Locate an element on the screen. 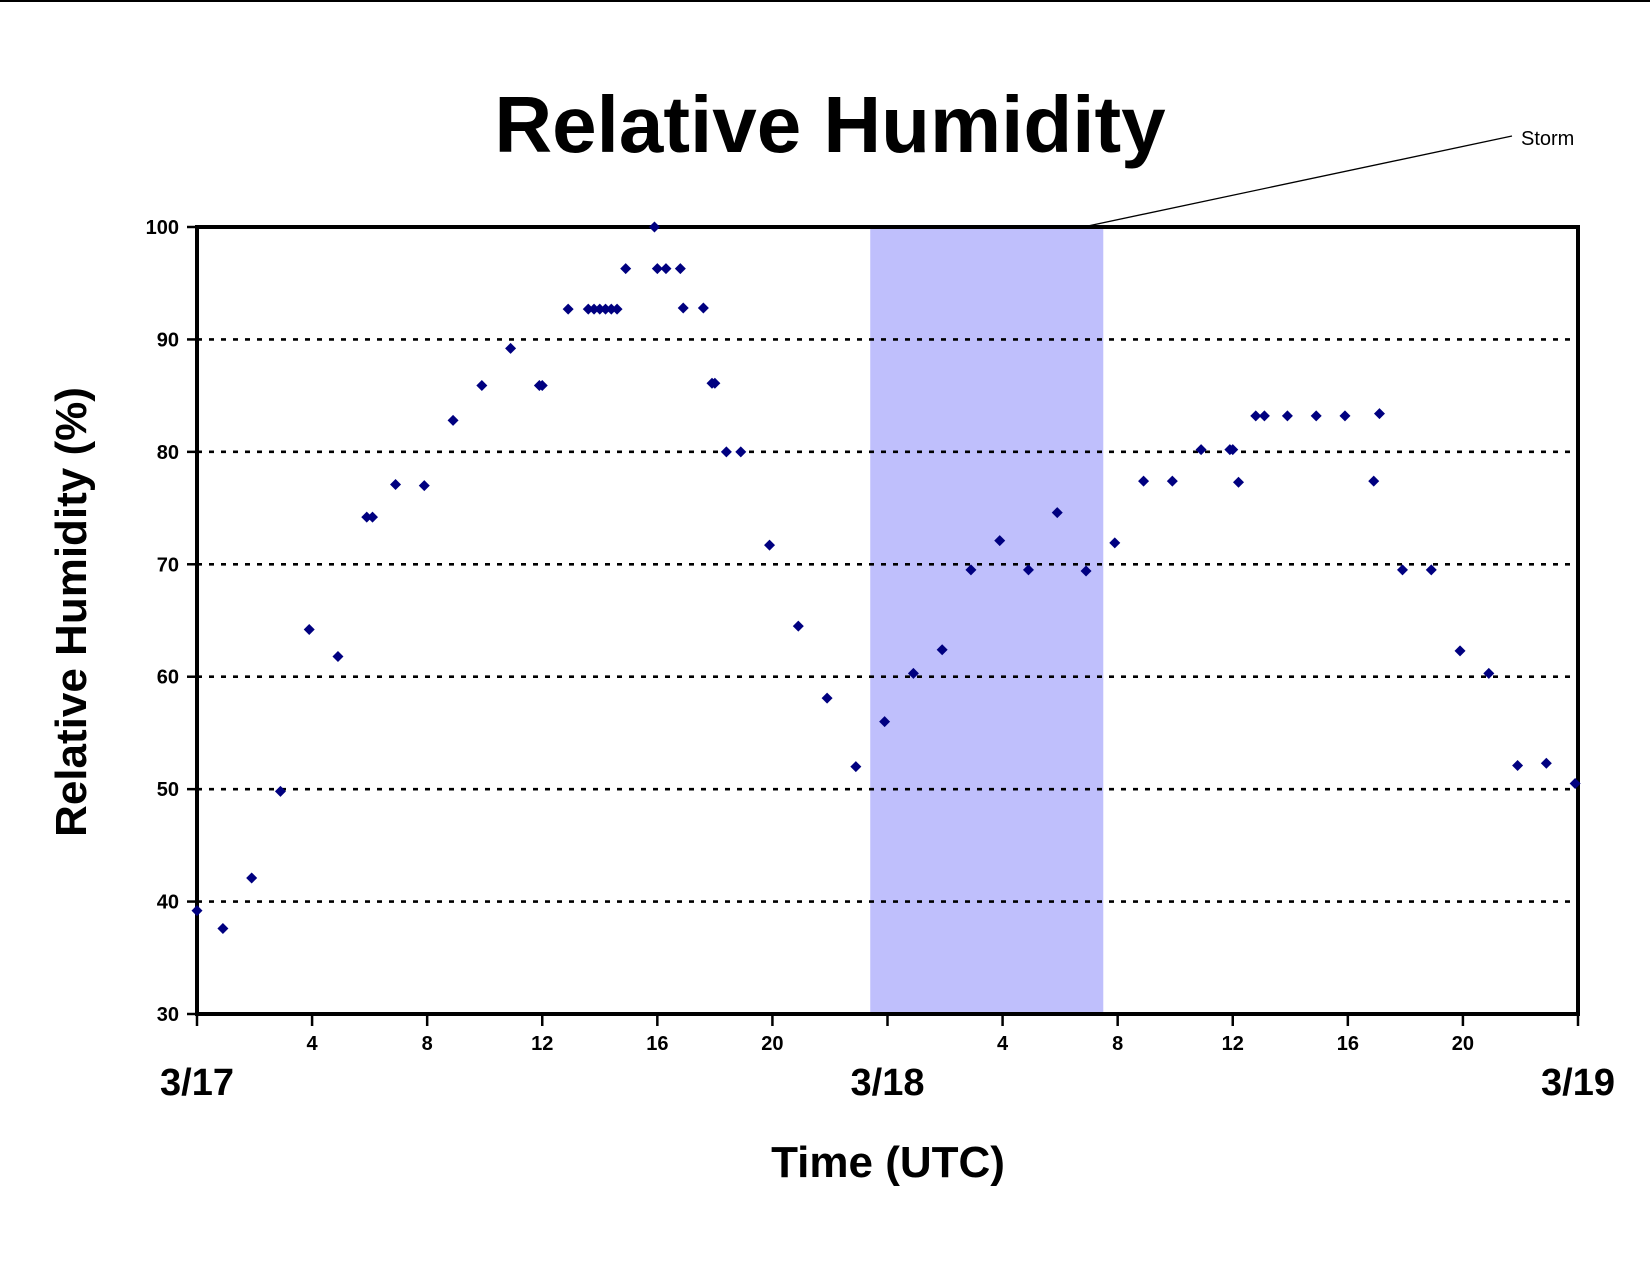  x-date-label: 3/17 is located at coordinates (197, 1083).